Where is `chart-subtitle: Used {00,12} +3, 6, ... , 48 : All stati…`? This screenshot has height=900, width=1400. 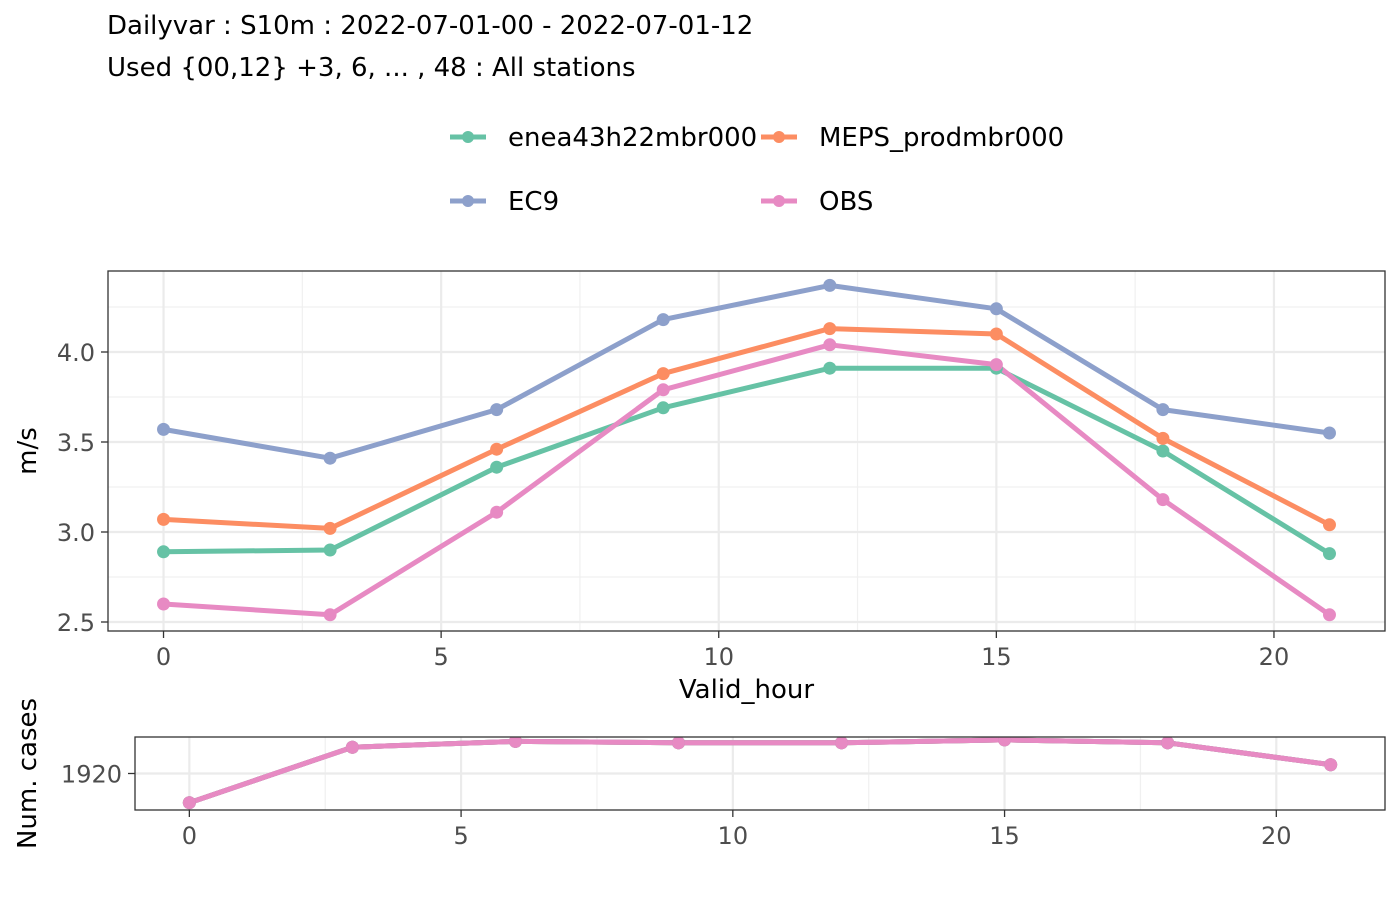
chart-subtitle: Used {00,12} +3, 6, ... , 48 : All stati… is located at coordinates (371, 68).